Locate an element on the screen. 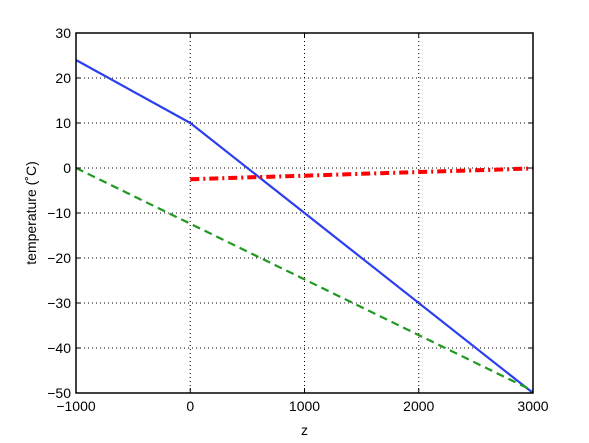  x-tick-label: 2000 is located at coordinates (418, 406).